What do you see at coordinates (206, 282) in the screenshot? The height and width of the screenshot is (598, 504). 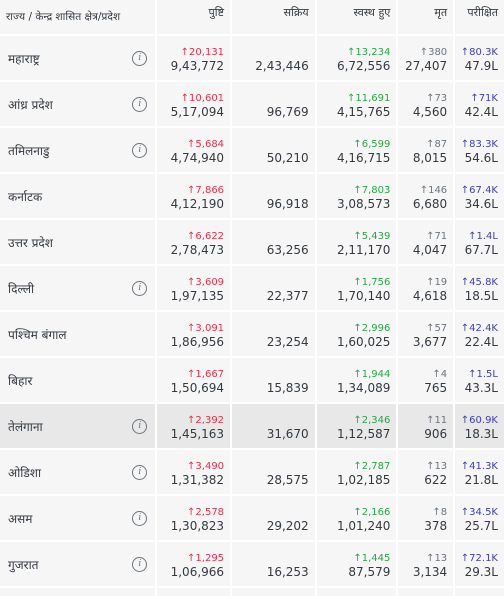 I see `confirmed-delta: ↑3,609` at bounding box center [206, 282].